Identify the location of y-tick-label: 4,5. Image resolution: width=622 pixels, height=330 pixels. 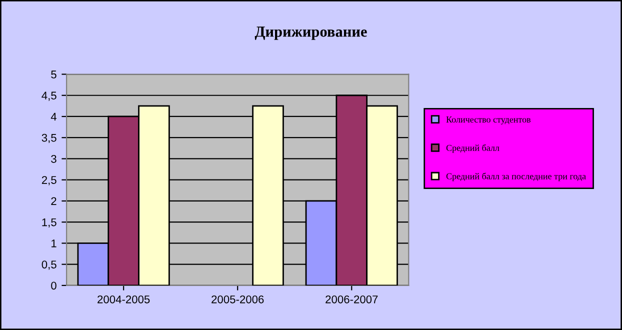
(49, 96).